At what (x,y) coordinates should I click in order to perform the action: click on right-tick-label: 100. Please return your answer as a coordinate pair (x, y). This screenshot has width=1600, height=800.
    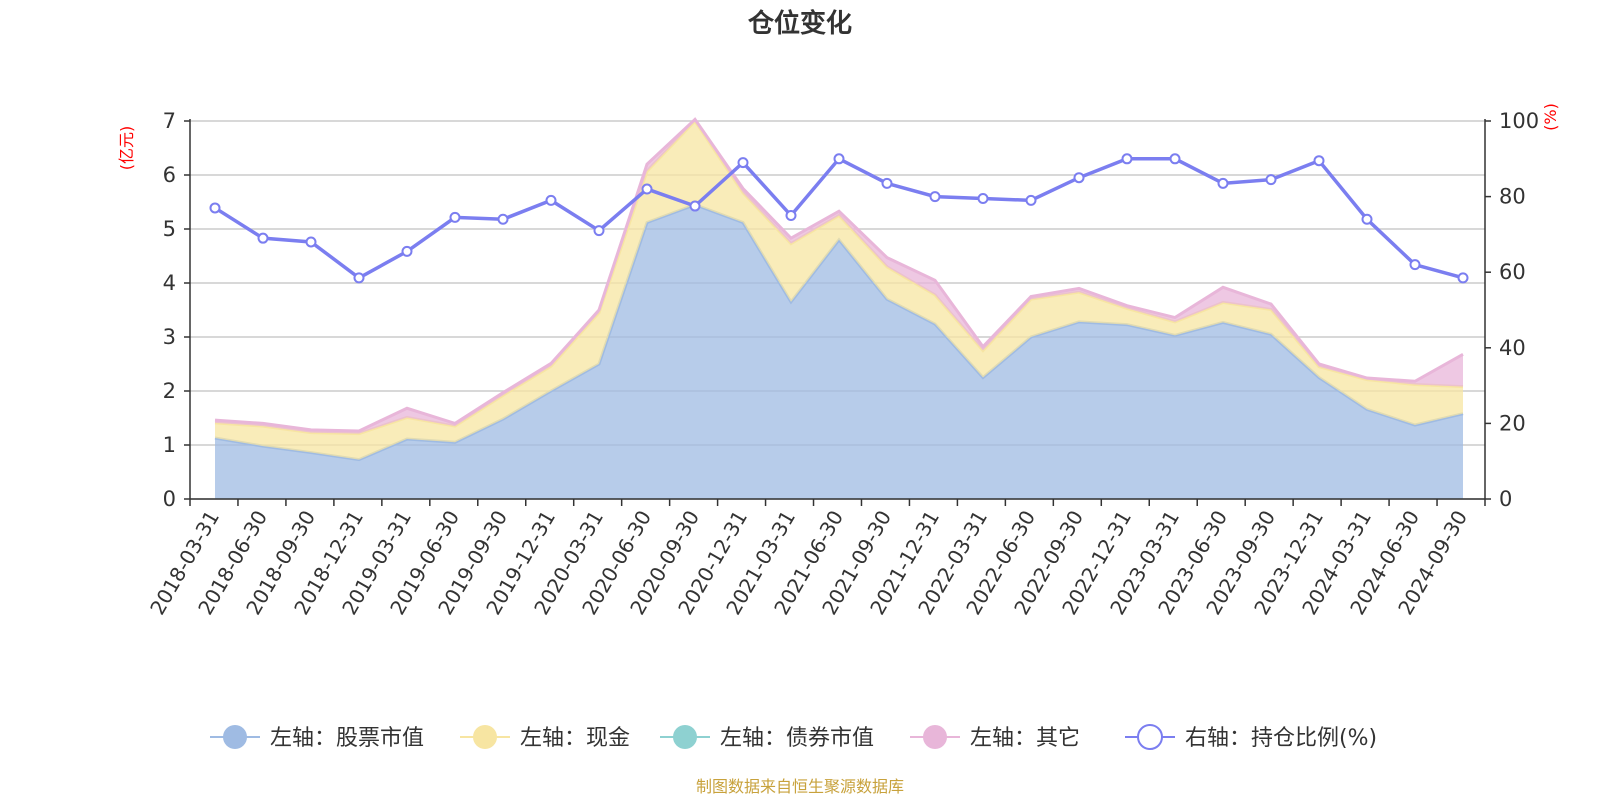
    Looking at the image, I should click on (1519, 121).